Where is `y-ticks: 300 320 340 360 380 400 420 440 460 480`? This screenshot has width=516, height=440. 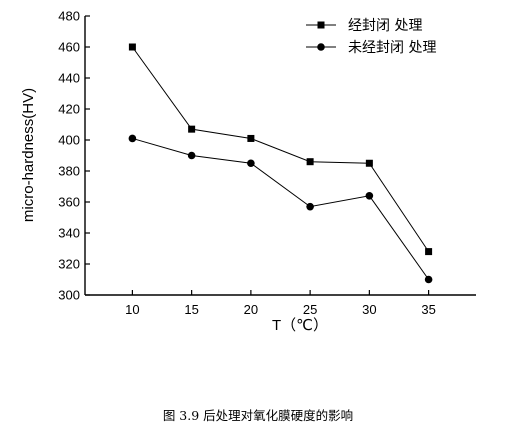 y-ticks: 300 320 340 360 380 400 420 440 460 480 is located at coordinates (74, 156).